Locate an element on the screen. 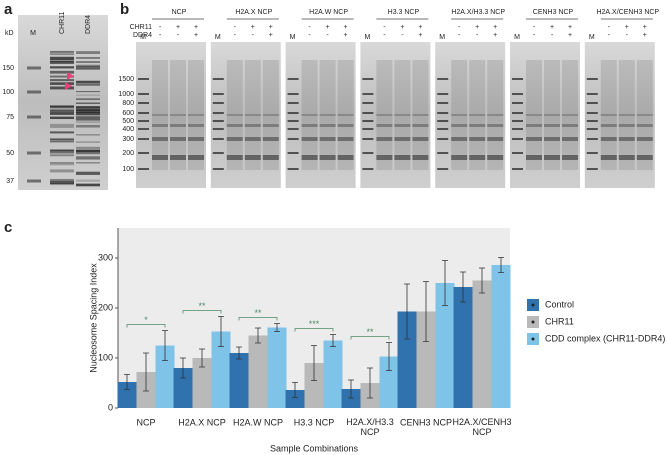 The height and width of the screenshot is (455, 668). sign: + is located at coordinates (570, 35).